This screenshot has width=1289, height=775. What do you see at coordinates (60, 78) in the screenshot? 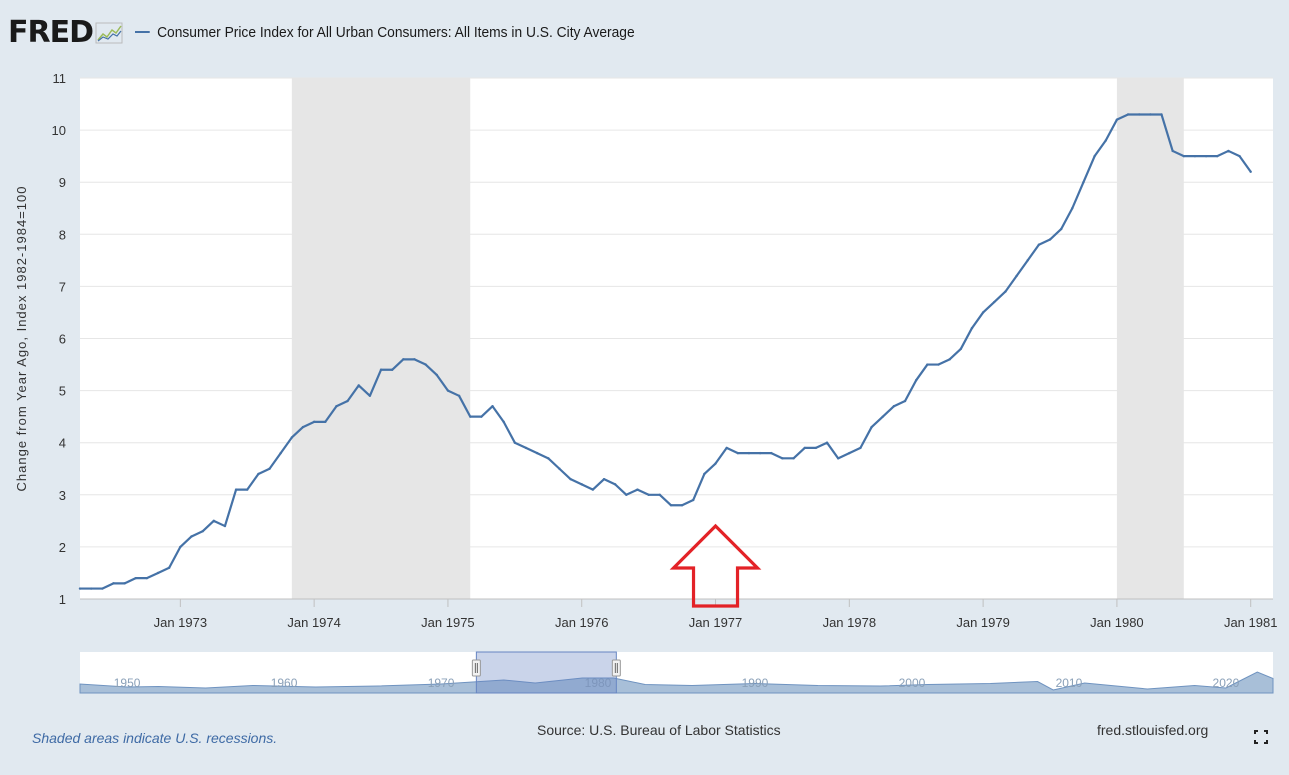
I see `y-tick-label: 11` at bounding box center [60, 78].